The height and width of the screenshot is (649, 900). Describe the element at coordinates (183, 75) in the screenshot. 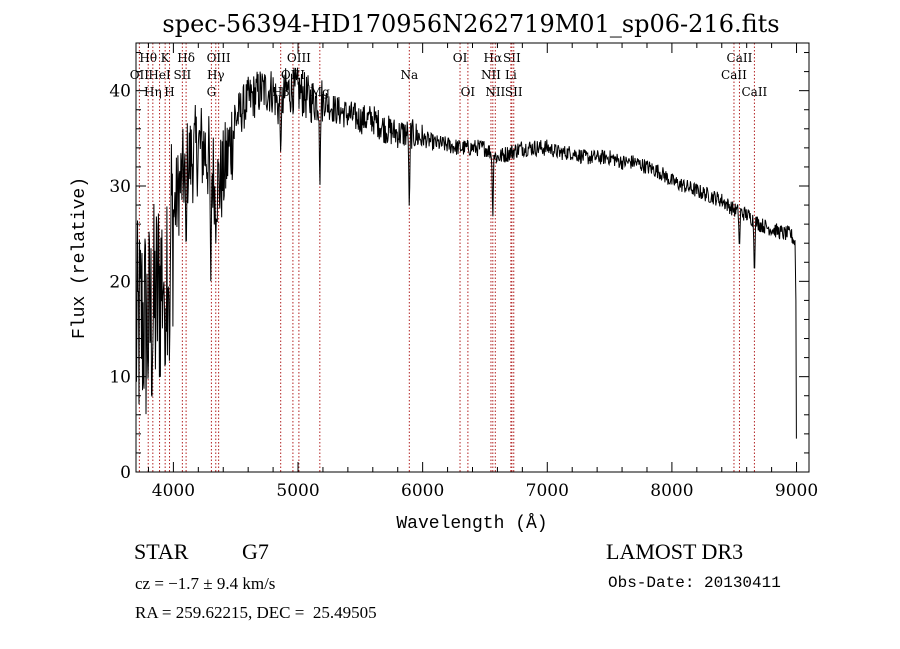

I see `marker-label-7: SII` at that location.